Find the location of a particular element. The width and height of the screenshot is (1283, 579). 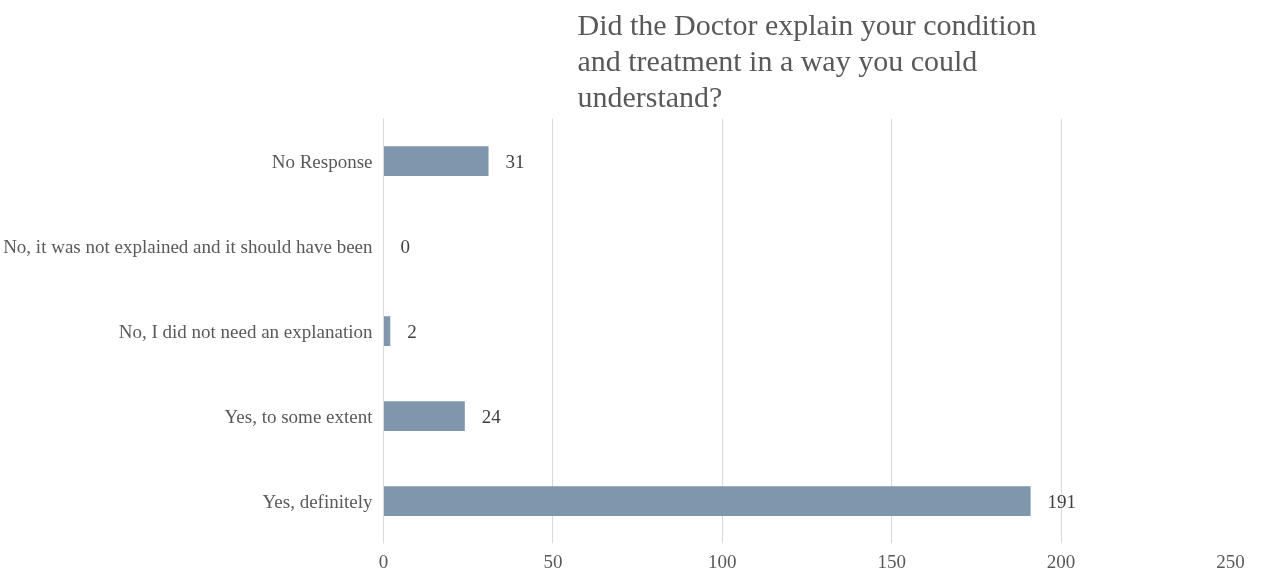

x-tick-label: 100 is located at coordinates (722, 561).